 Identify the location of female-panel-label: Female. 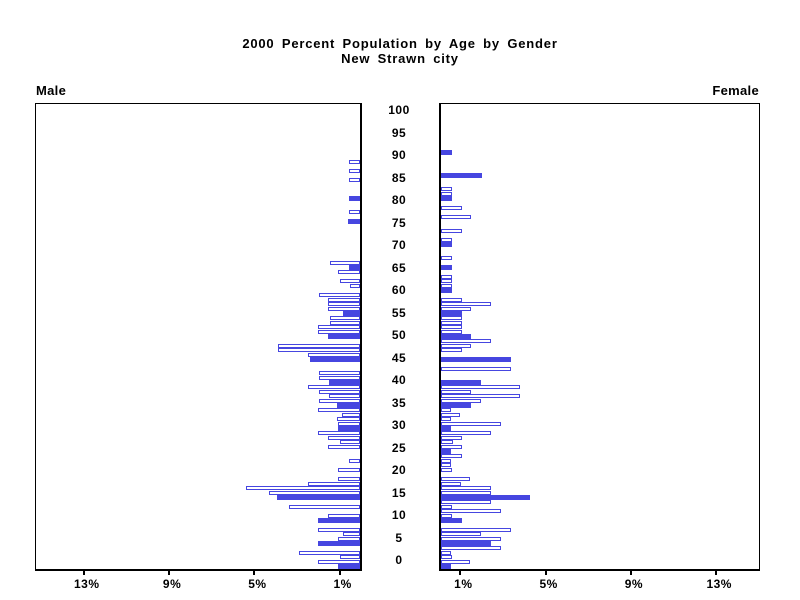
(735, 90).